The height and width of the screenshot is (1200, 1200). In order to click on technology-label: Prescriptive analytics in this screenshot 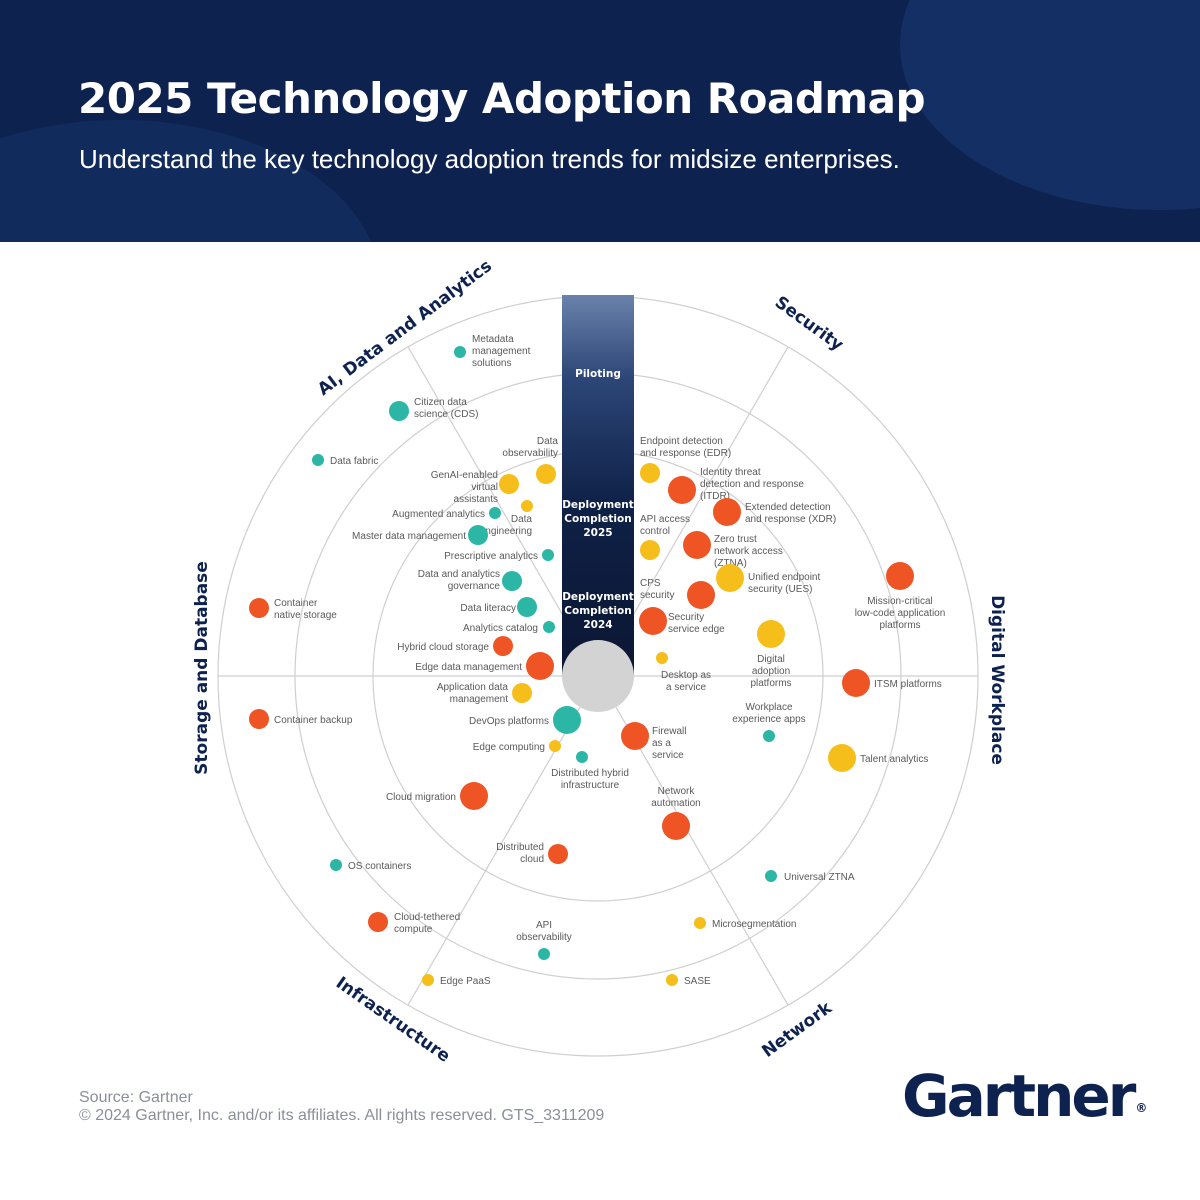, I will do `click(491, 556)`.